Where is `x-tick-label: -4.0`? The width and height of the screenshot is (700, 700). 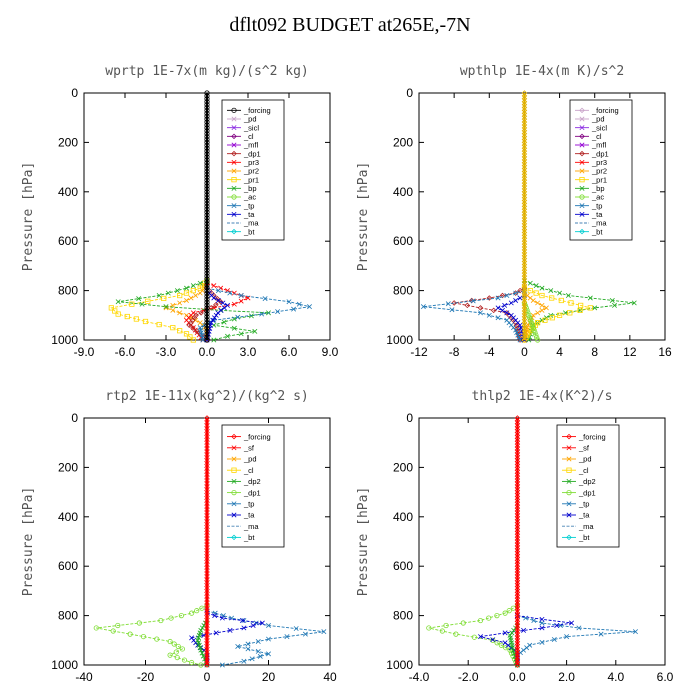
x-tick-label: -4.0 is located at coordinates (419, 677).